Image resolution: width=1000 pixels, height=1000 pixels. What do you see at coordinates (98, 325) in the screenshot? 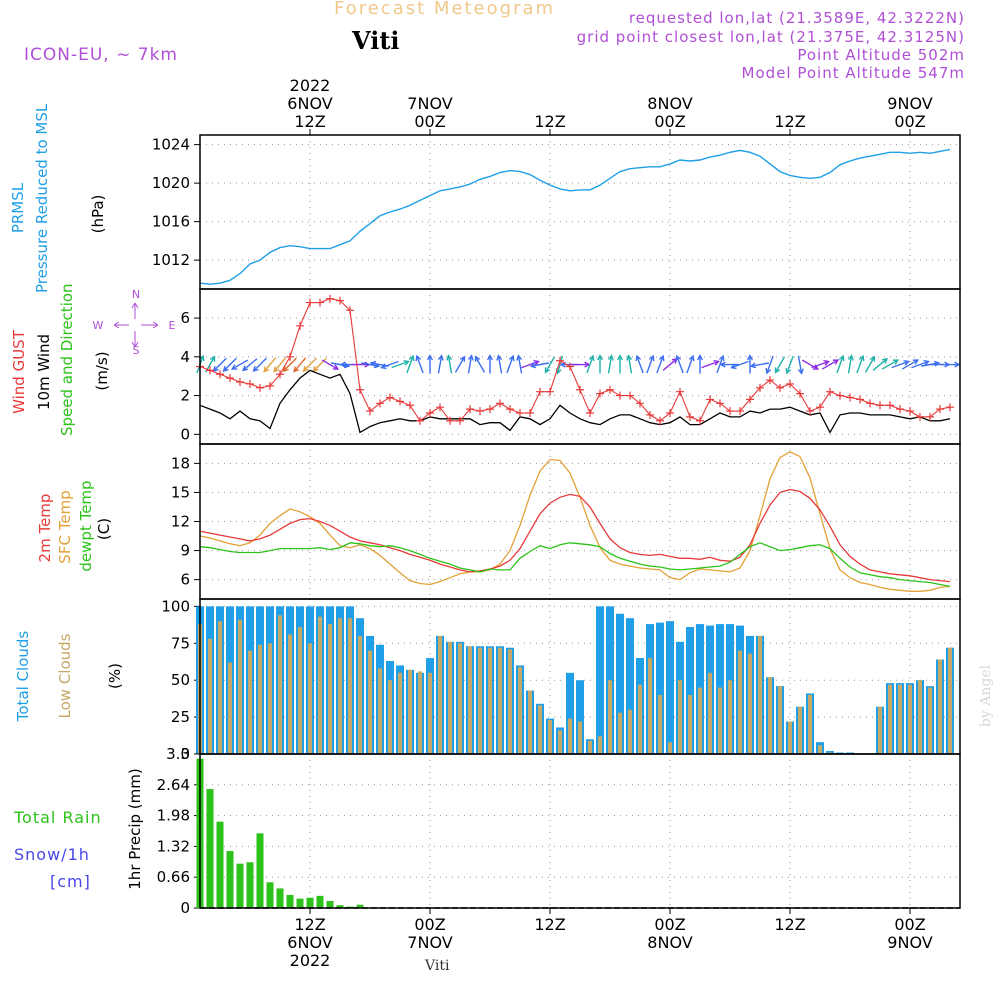
I see `compass-w: W` at bounding box center [98, 325].